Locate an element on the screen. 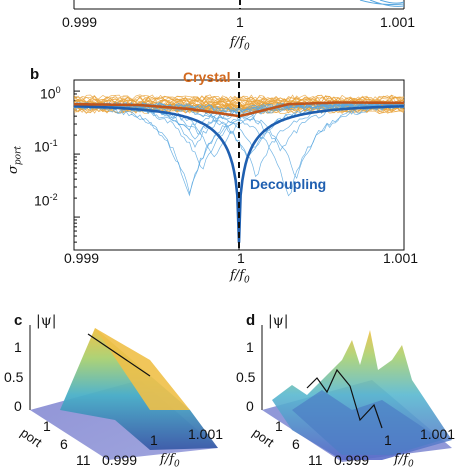 Image resolution: width=474 pixels, height=474 pixels. panel-a-xtick-0999: 0.999 is located at coordinates (80, 22).